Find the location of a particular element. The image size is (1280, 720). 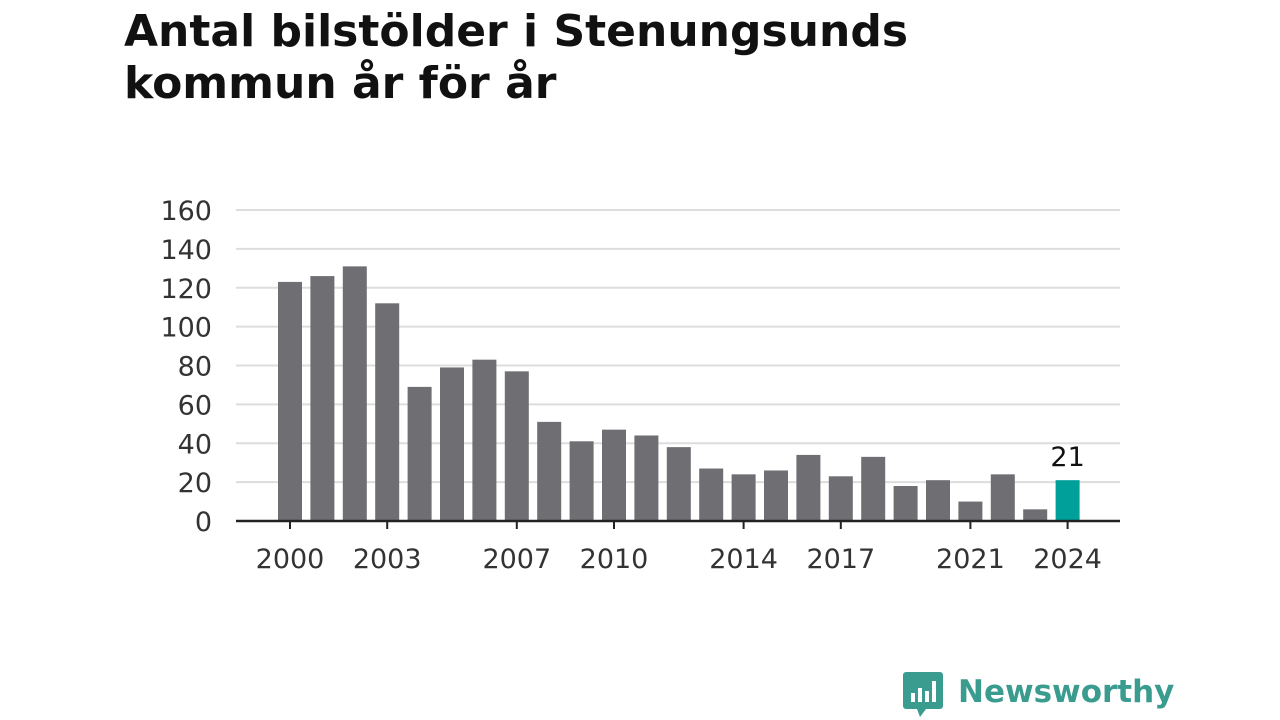

newsworthy-chat-bars-icon is located at coordinates (923, 694).